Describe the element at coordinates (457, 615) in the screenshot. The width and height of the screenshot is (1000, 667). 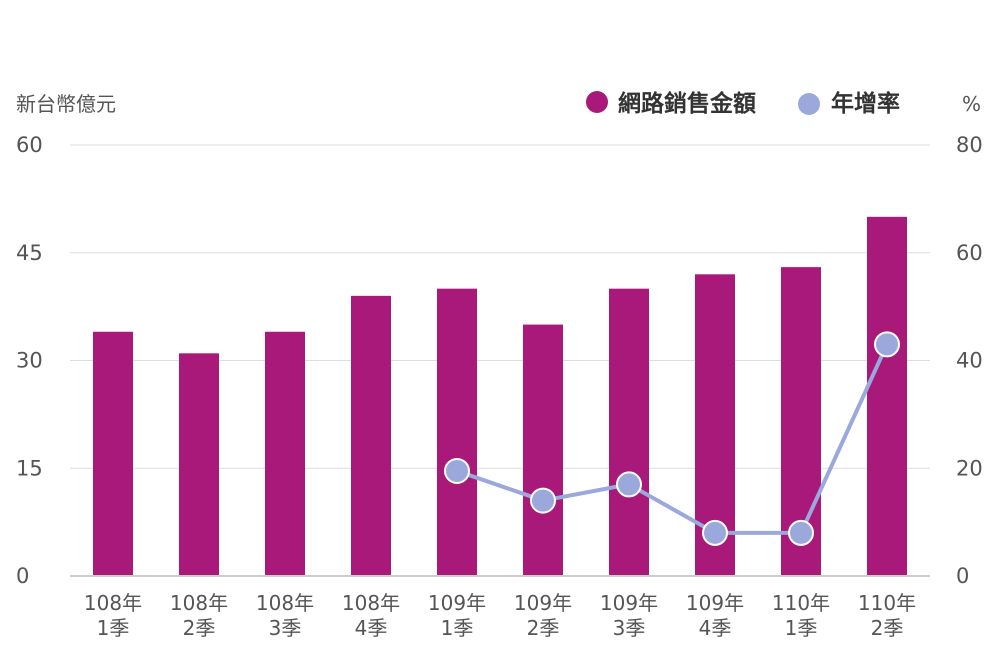
I see `category-label: 109年 1季` at that location.